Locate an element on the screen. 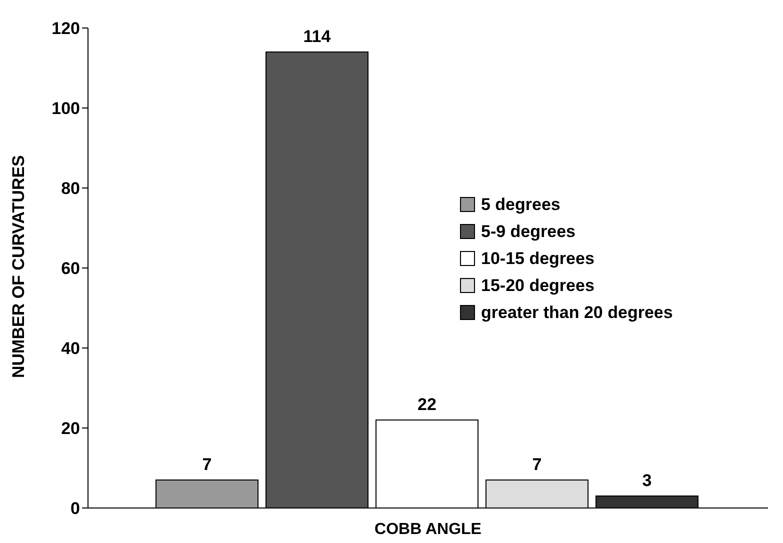 This screenshot has height=543, width=783. y-tick-label: 0 is located at coordinates (75, 508).